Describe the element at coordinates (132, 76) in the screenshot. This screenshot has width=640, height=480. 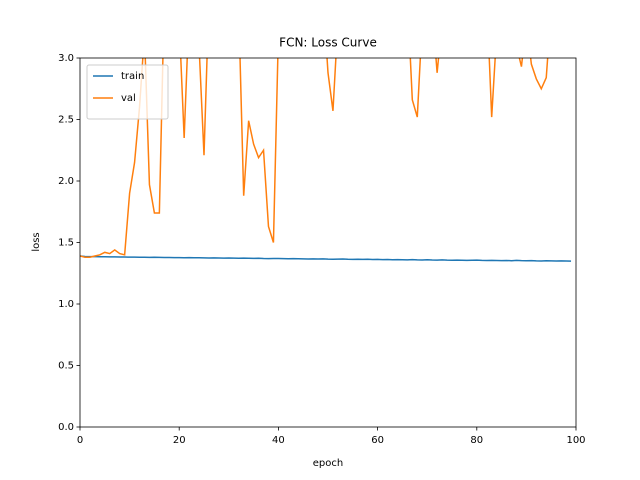
I see `legend-label: train` at that location.